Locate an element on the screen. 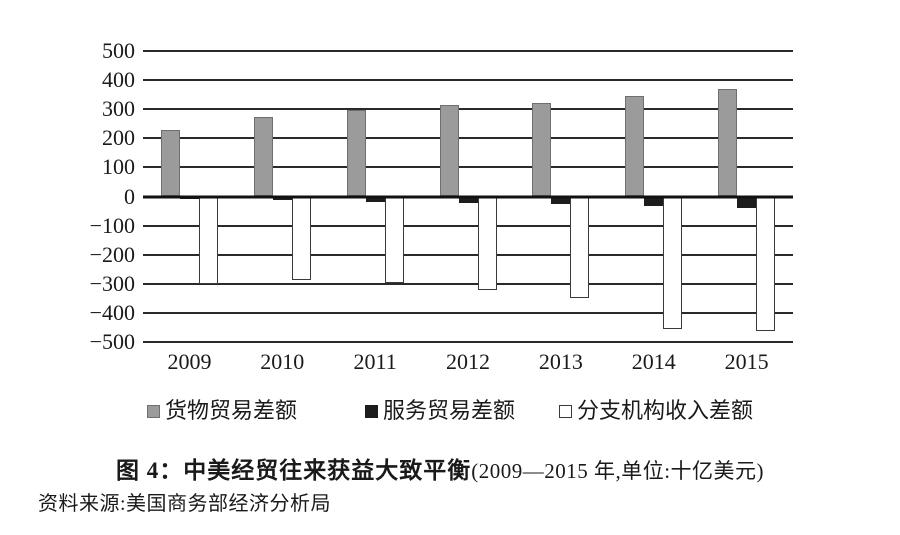 This screenshot has width=900, height=535. y-tick-label: −100 is located at coordinates (112, 225).